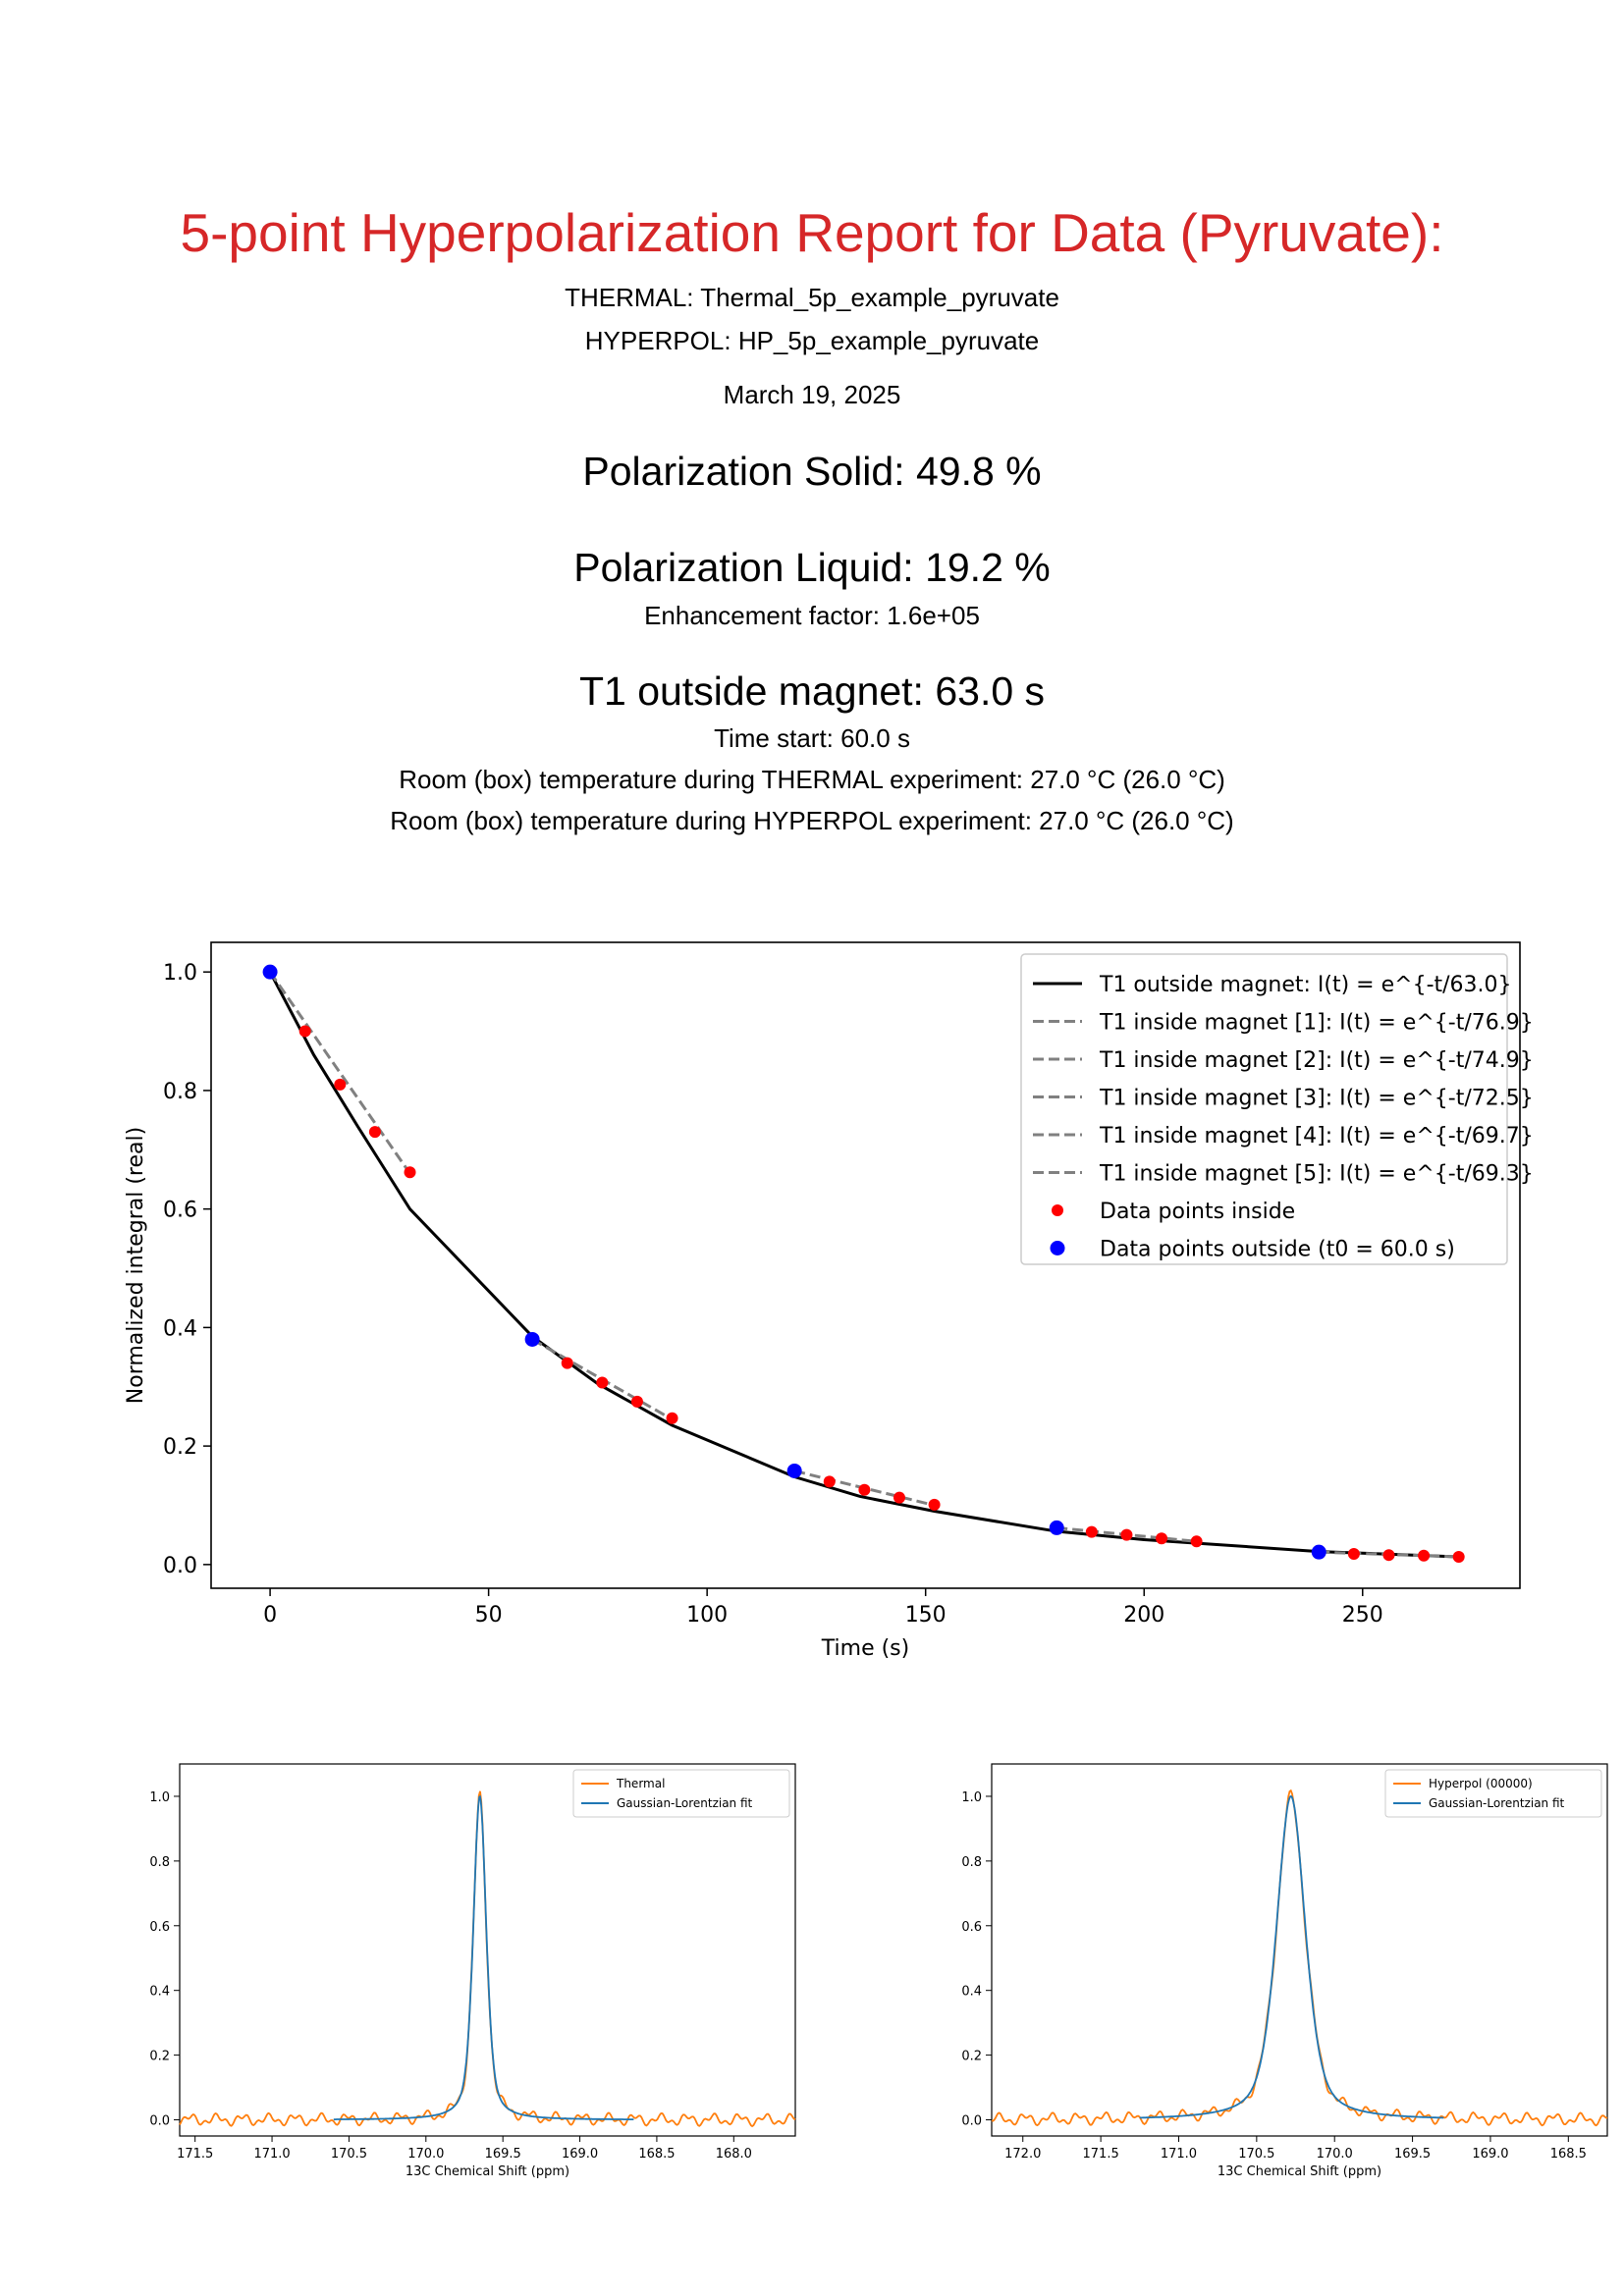 The image size is (1624, 2296). What do you see at coordinates (812, 691) in the screenshot?
I see `t1-outside-magnet: T1 outside magnet: 63.0 s` at bounding box center [812, 691].